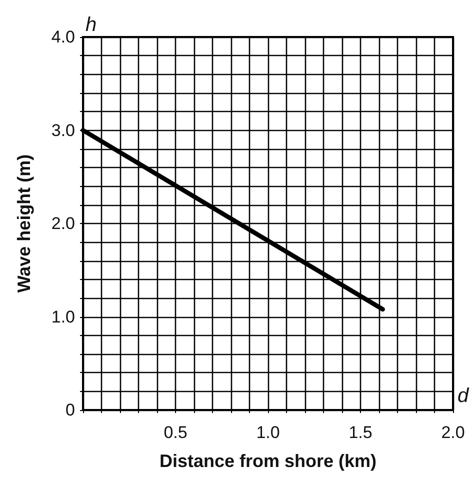  Describe the element at coordinates (268, 461) in the screenshot. I see `x-axis-title: Distance from shore (km)` at that location.